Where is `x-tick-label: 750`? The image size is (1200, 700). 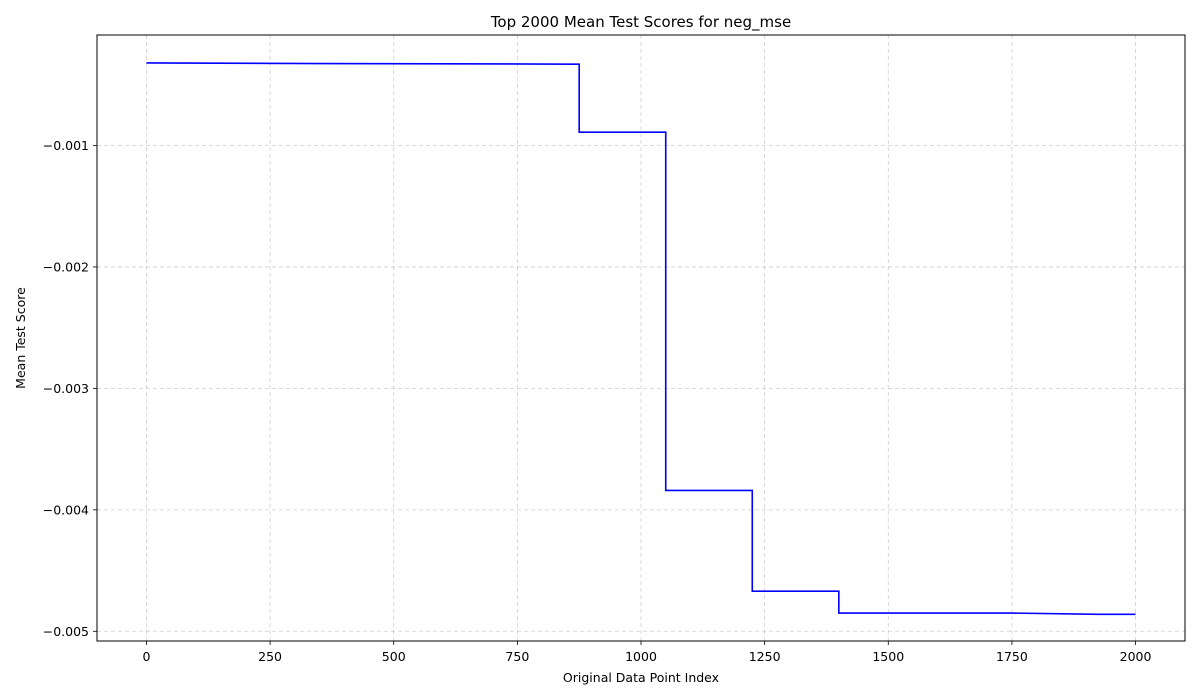
x-tick-label: 750 is located at coordinates (517, 656).